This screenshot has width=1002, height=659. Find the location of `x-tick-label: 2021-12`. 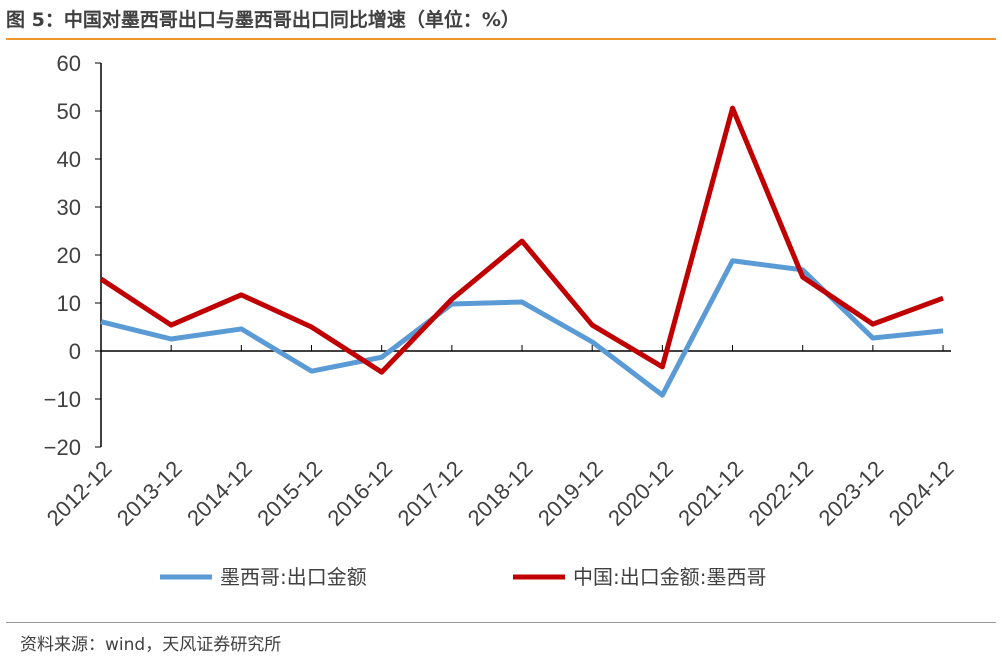

x-tick-label: 2021-12 is located at coordinates (710, 493).